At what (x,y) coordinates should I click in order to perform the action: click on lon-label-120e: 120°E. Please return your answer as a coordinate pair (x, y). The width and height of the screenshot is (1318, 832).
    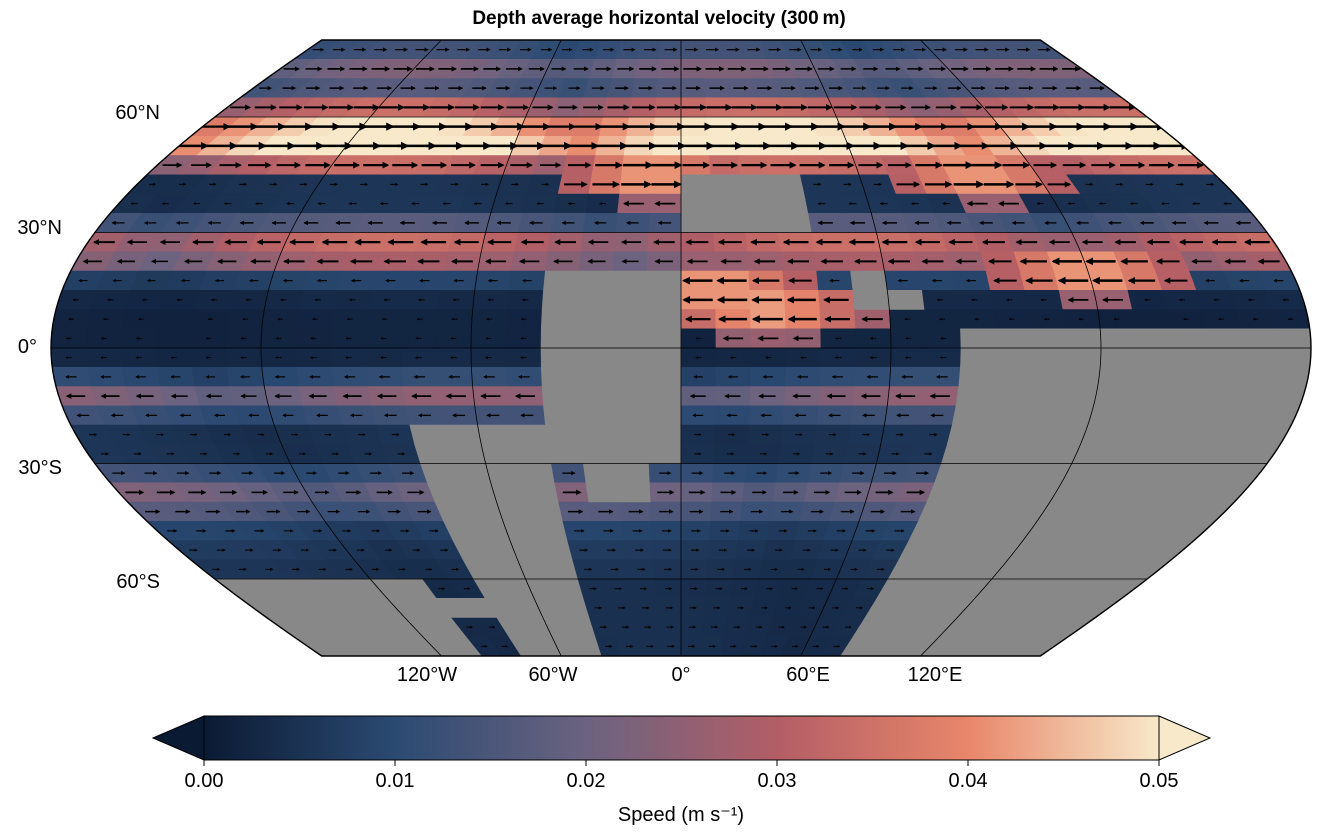
    Looking at the image, I should click on (935, 675).